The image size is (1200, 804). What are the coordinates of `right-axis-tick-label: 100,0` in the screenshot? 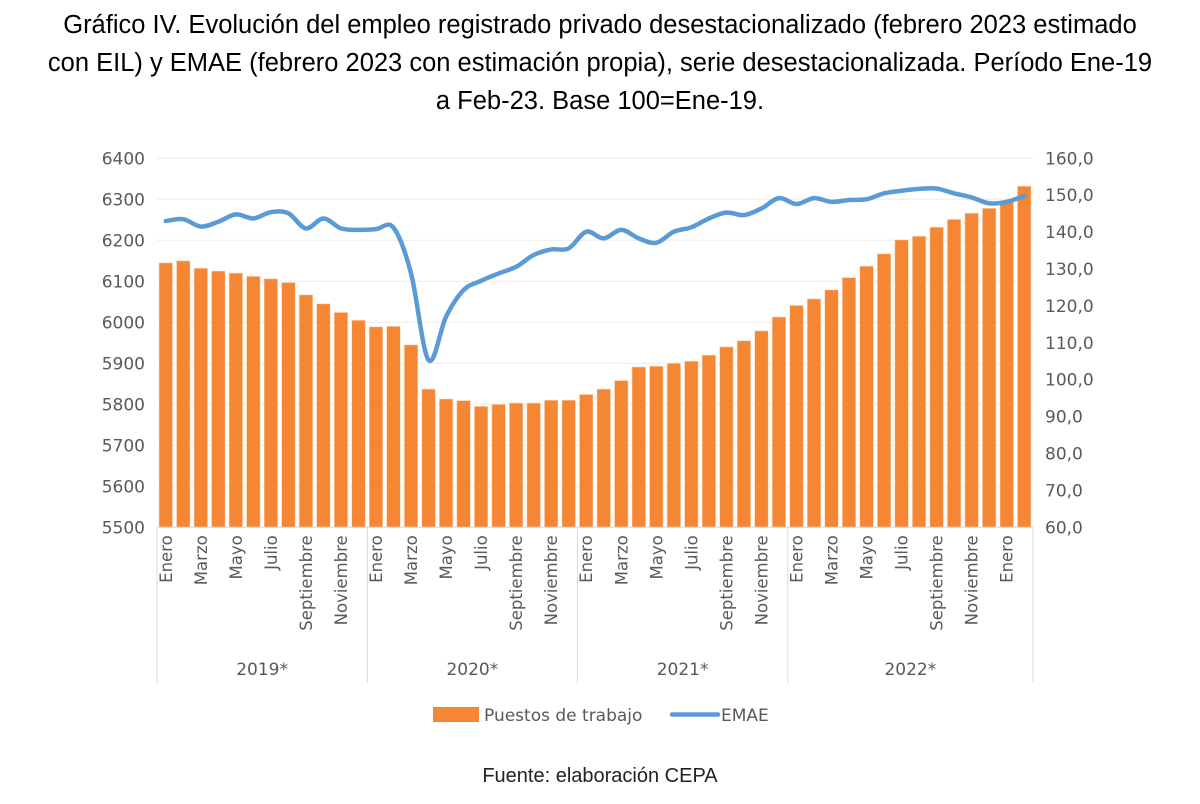 It's located at (1069, 381).